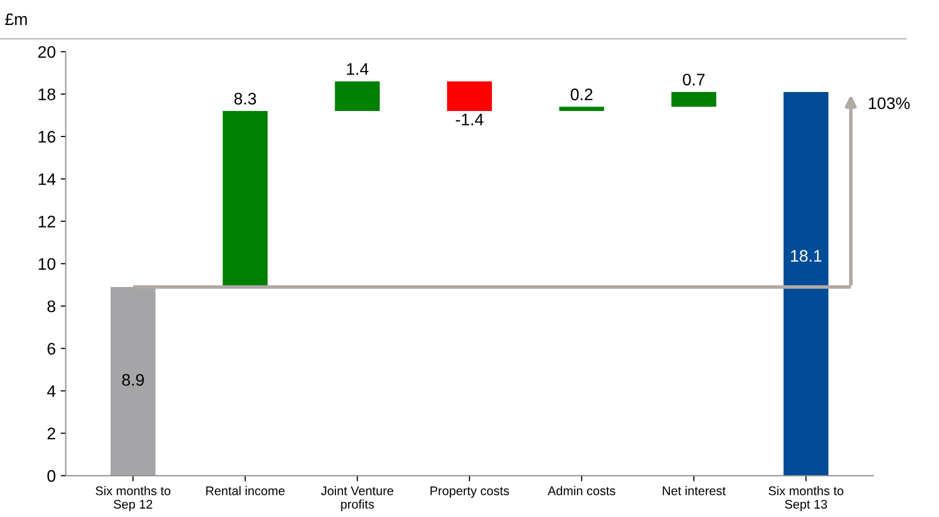  I want to click on x-tick-label: Rental income, so click(245, 491).